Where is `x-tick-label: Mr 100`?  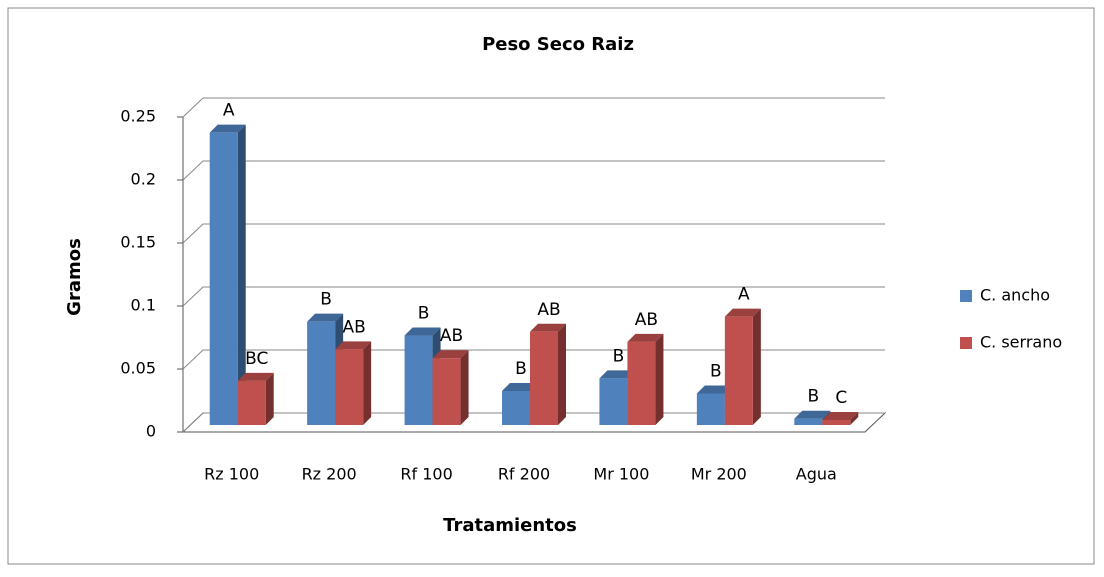
x-tick-label: Mr 100 is located at coordinates (621, 474).